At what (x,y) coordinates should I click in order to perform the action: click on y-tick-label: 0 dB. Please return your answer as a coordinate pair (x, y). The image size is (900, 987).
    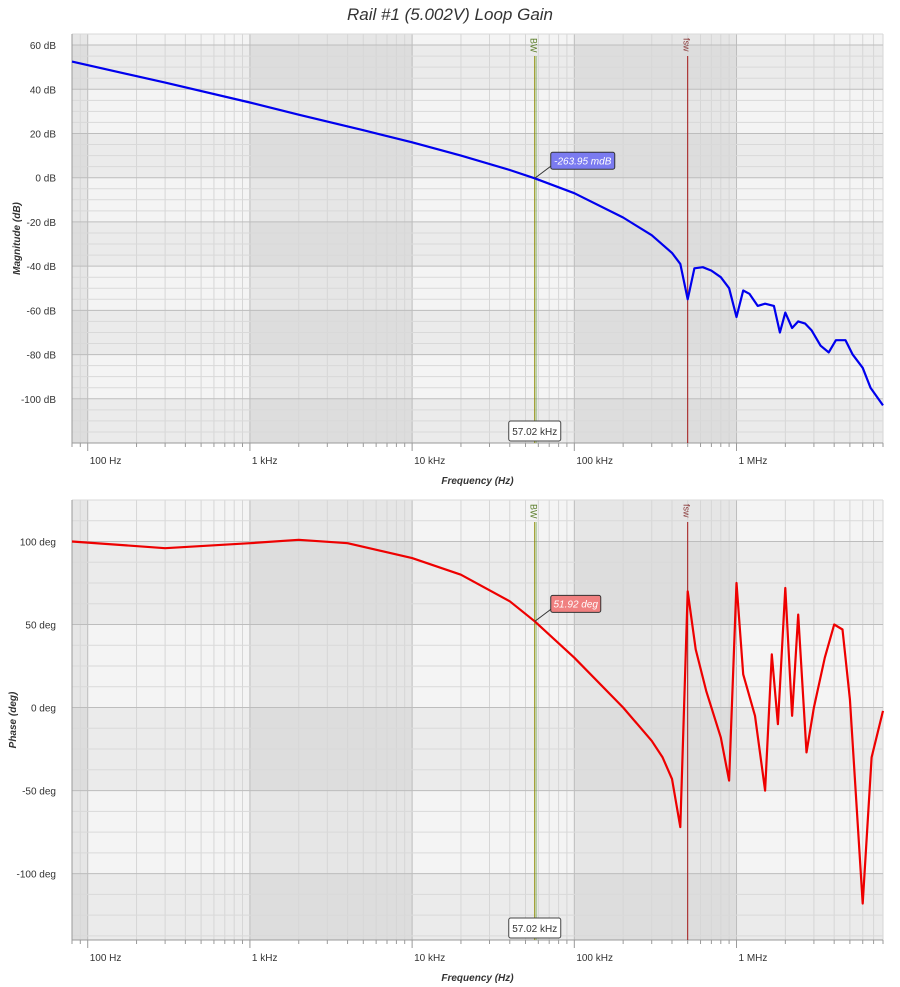
    Looking at the image, I should click on (45, 179).